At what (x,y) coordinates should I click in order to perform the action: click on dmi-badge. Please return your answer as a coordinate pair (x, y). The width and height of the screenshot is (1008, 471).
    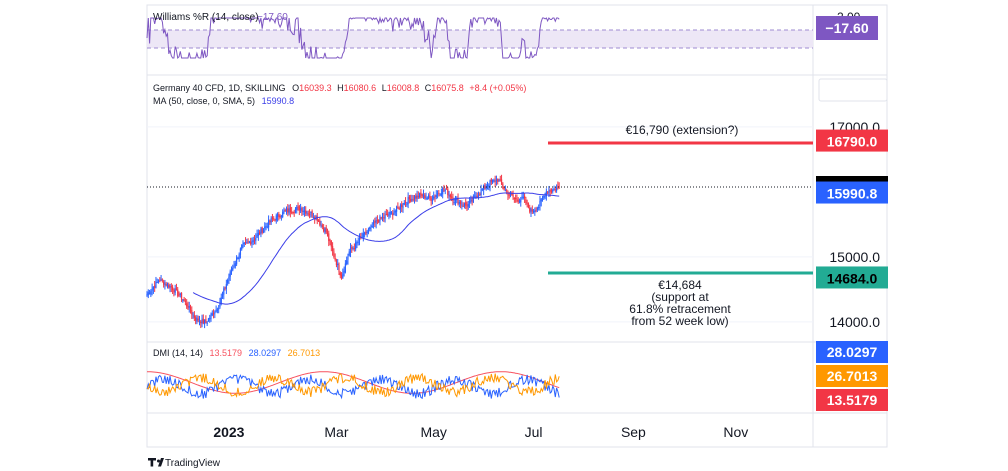
    Looking at the image, I should click on (852, 400).